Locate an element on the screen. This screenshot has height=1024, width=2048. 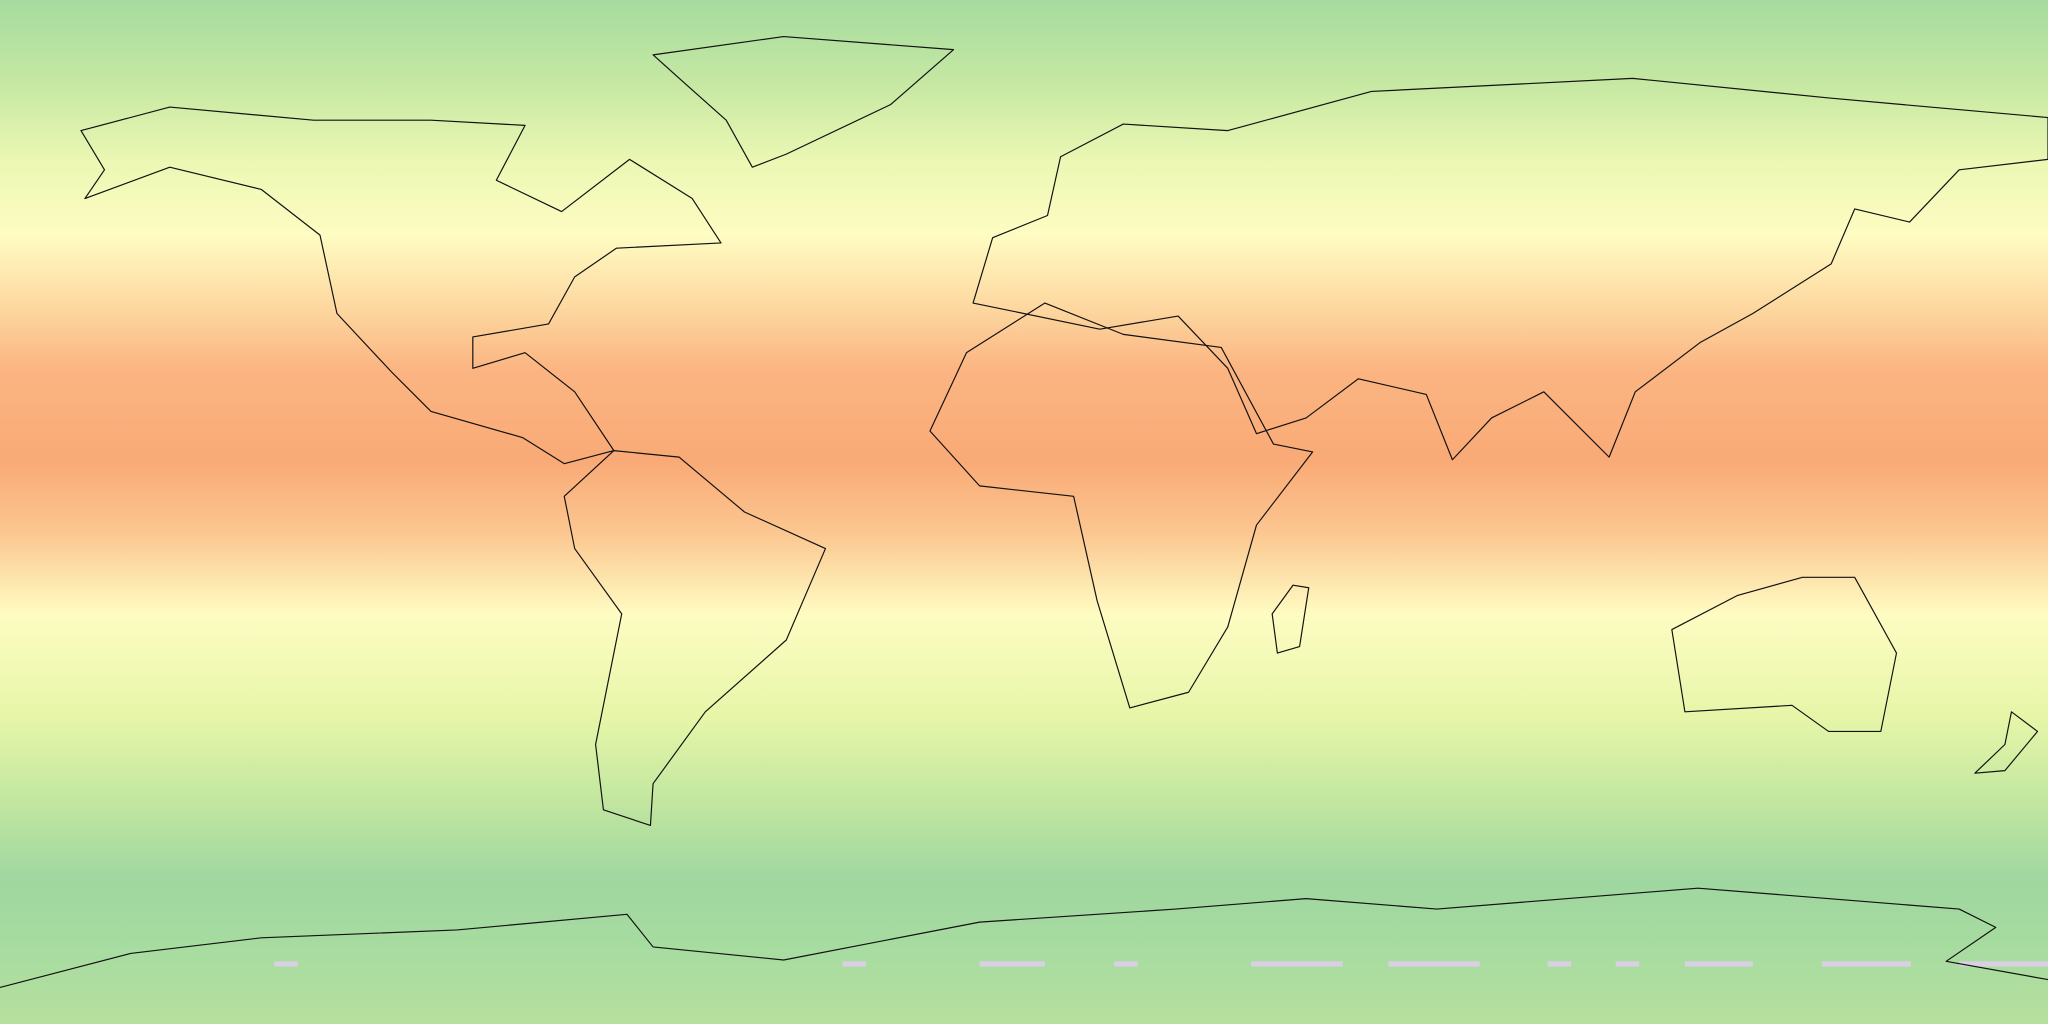
south-america-coast is located at coordinates (695, 638).